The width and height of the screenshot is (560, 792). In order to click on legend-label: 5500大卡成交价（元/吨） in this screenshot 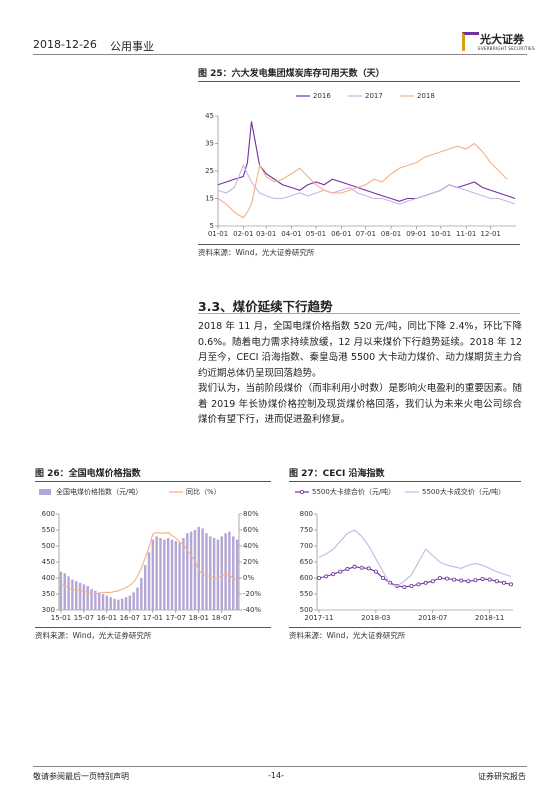, I will do `click(463, 491)`.